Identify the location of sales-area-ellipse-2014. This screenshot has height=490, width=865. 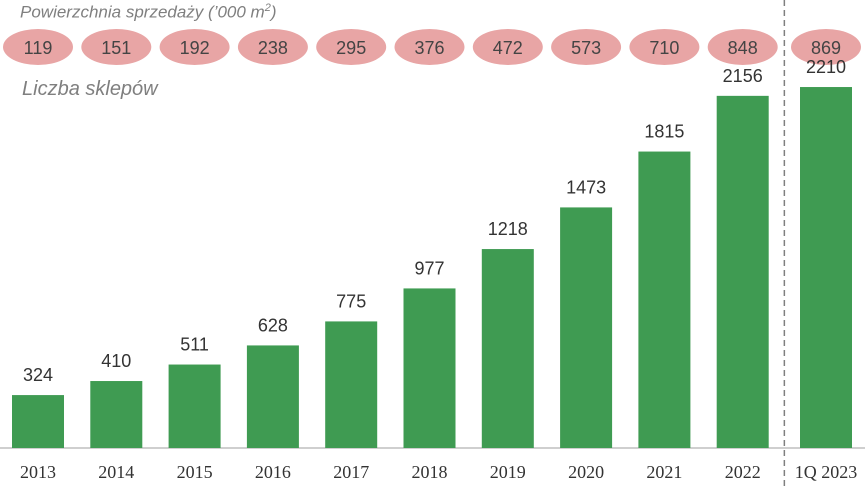
(116, 47).